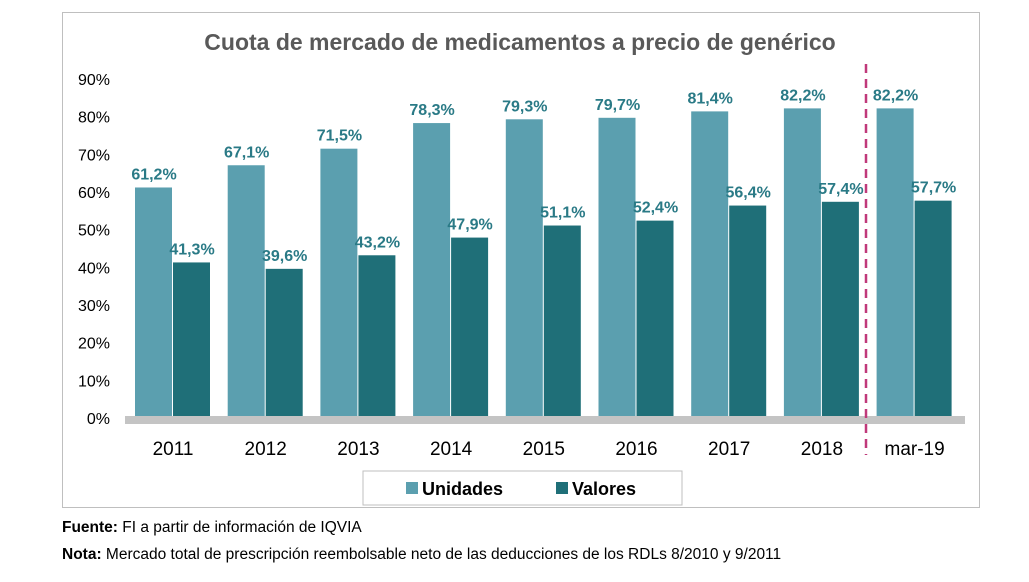 This screenshot has height=582, width=1029. What do you see at coordinates (412, 488) in the screenshot?
I see `legend-swatch-unidades` at bounding box center [412, 488].